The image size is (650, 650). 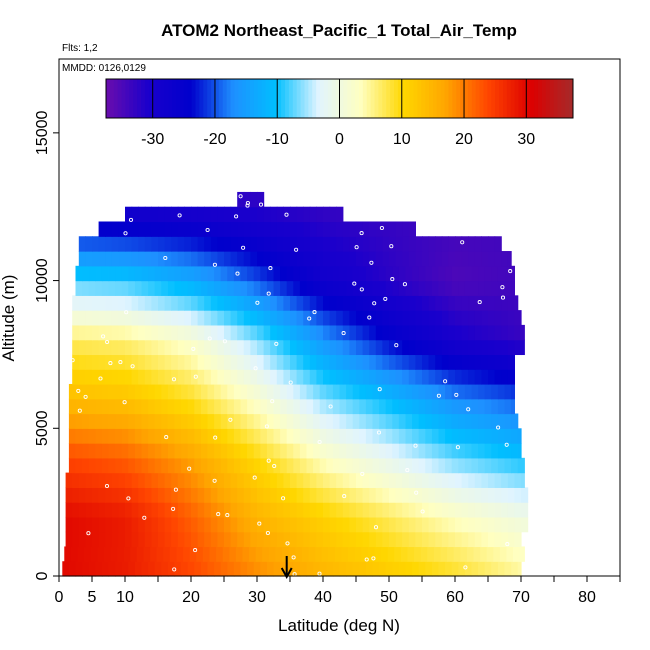 I want to click on colorbar-tick-label: 10, so click(x=402, y=139).